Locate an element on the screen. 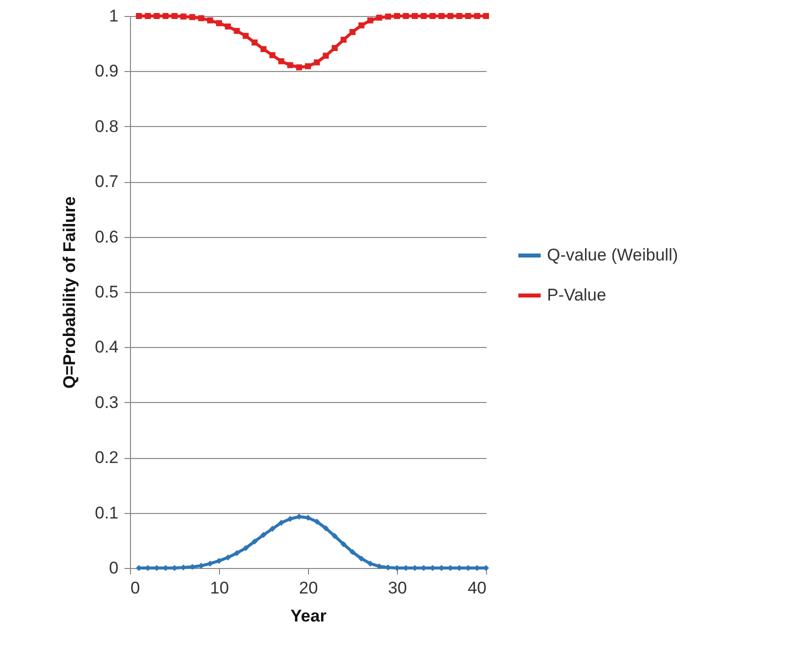 Image resolution: width=800 pixels, height=654 pixels. y-tick-label: 0.2 is located at coordinates (106, 458).